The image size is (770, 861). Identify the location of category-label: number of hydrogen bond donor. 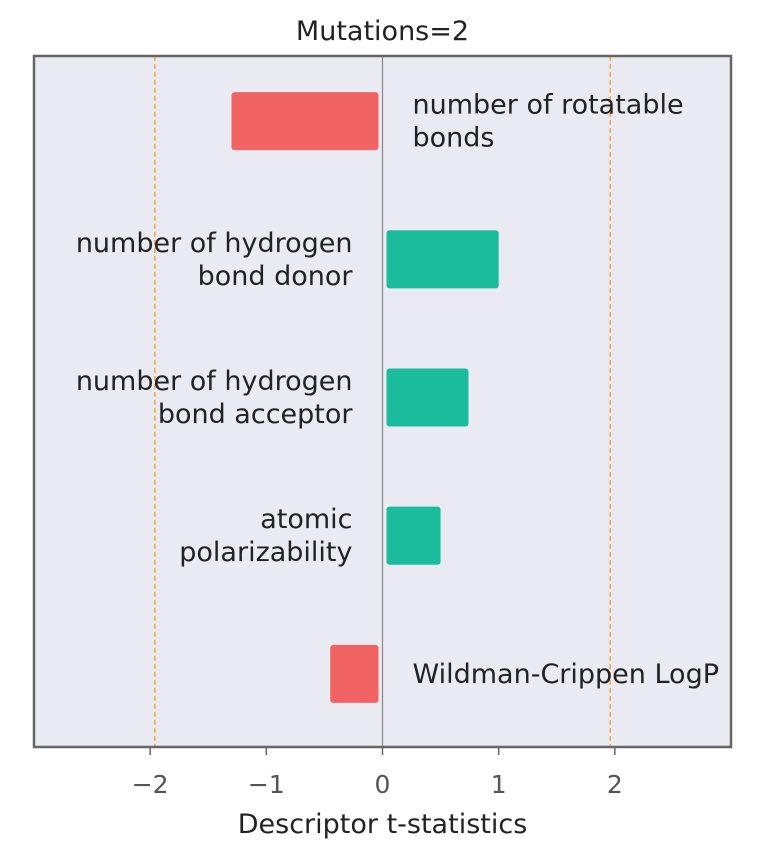
(215, 260).